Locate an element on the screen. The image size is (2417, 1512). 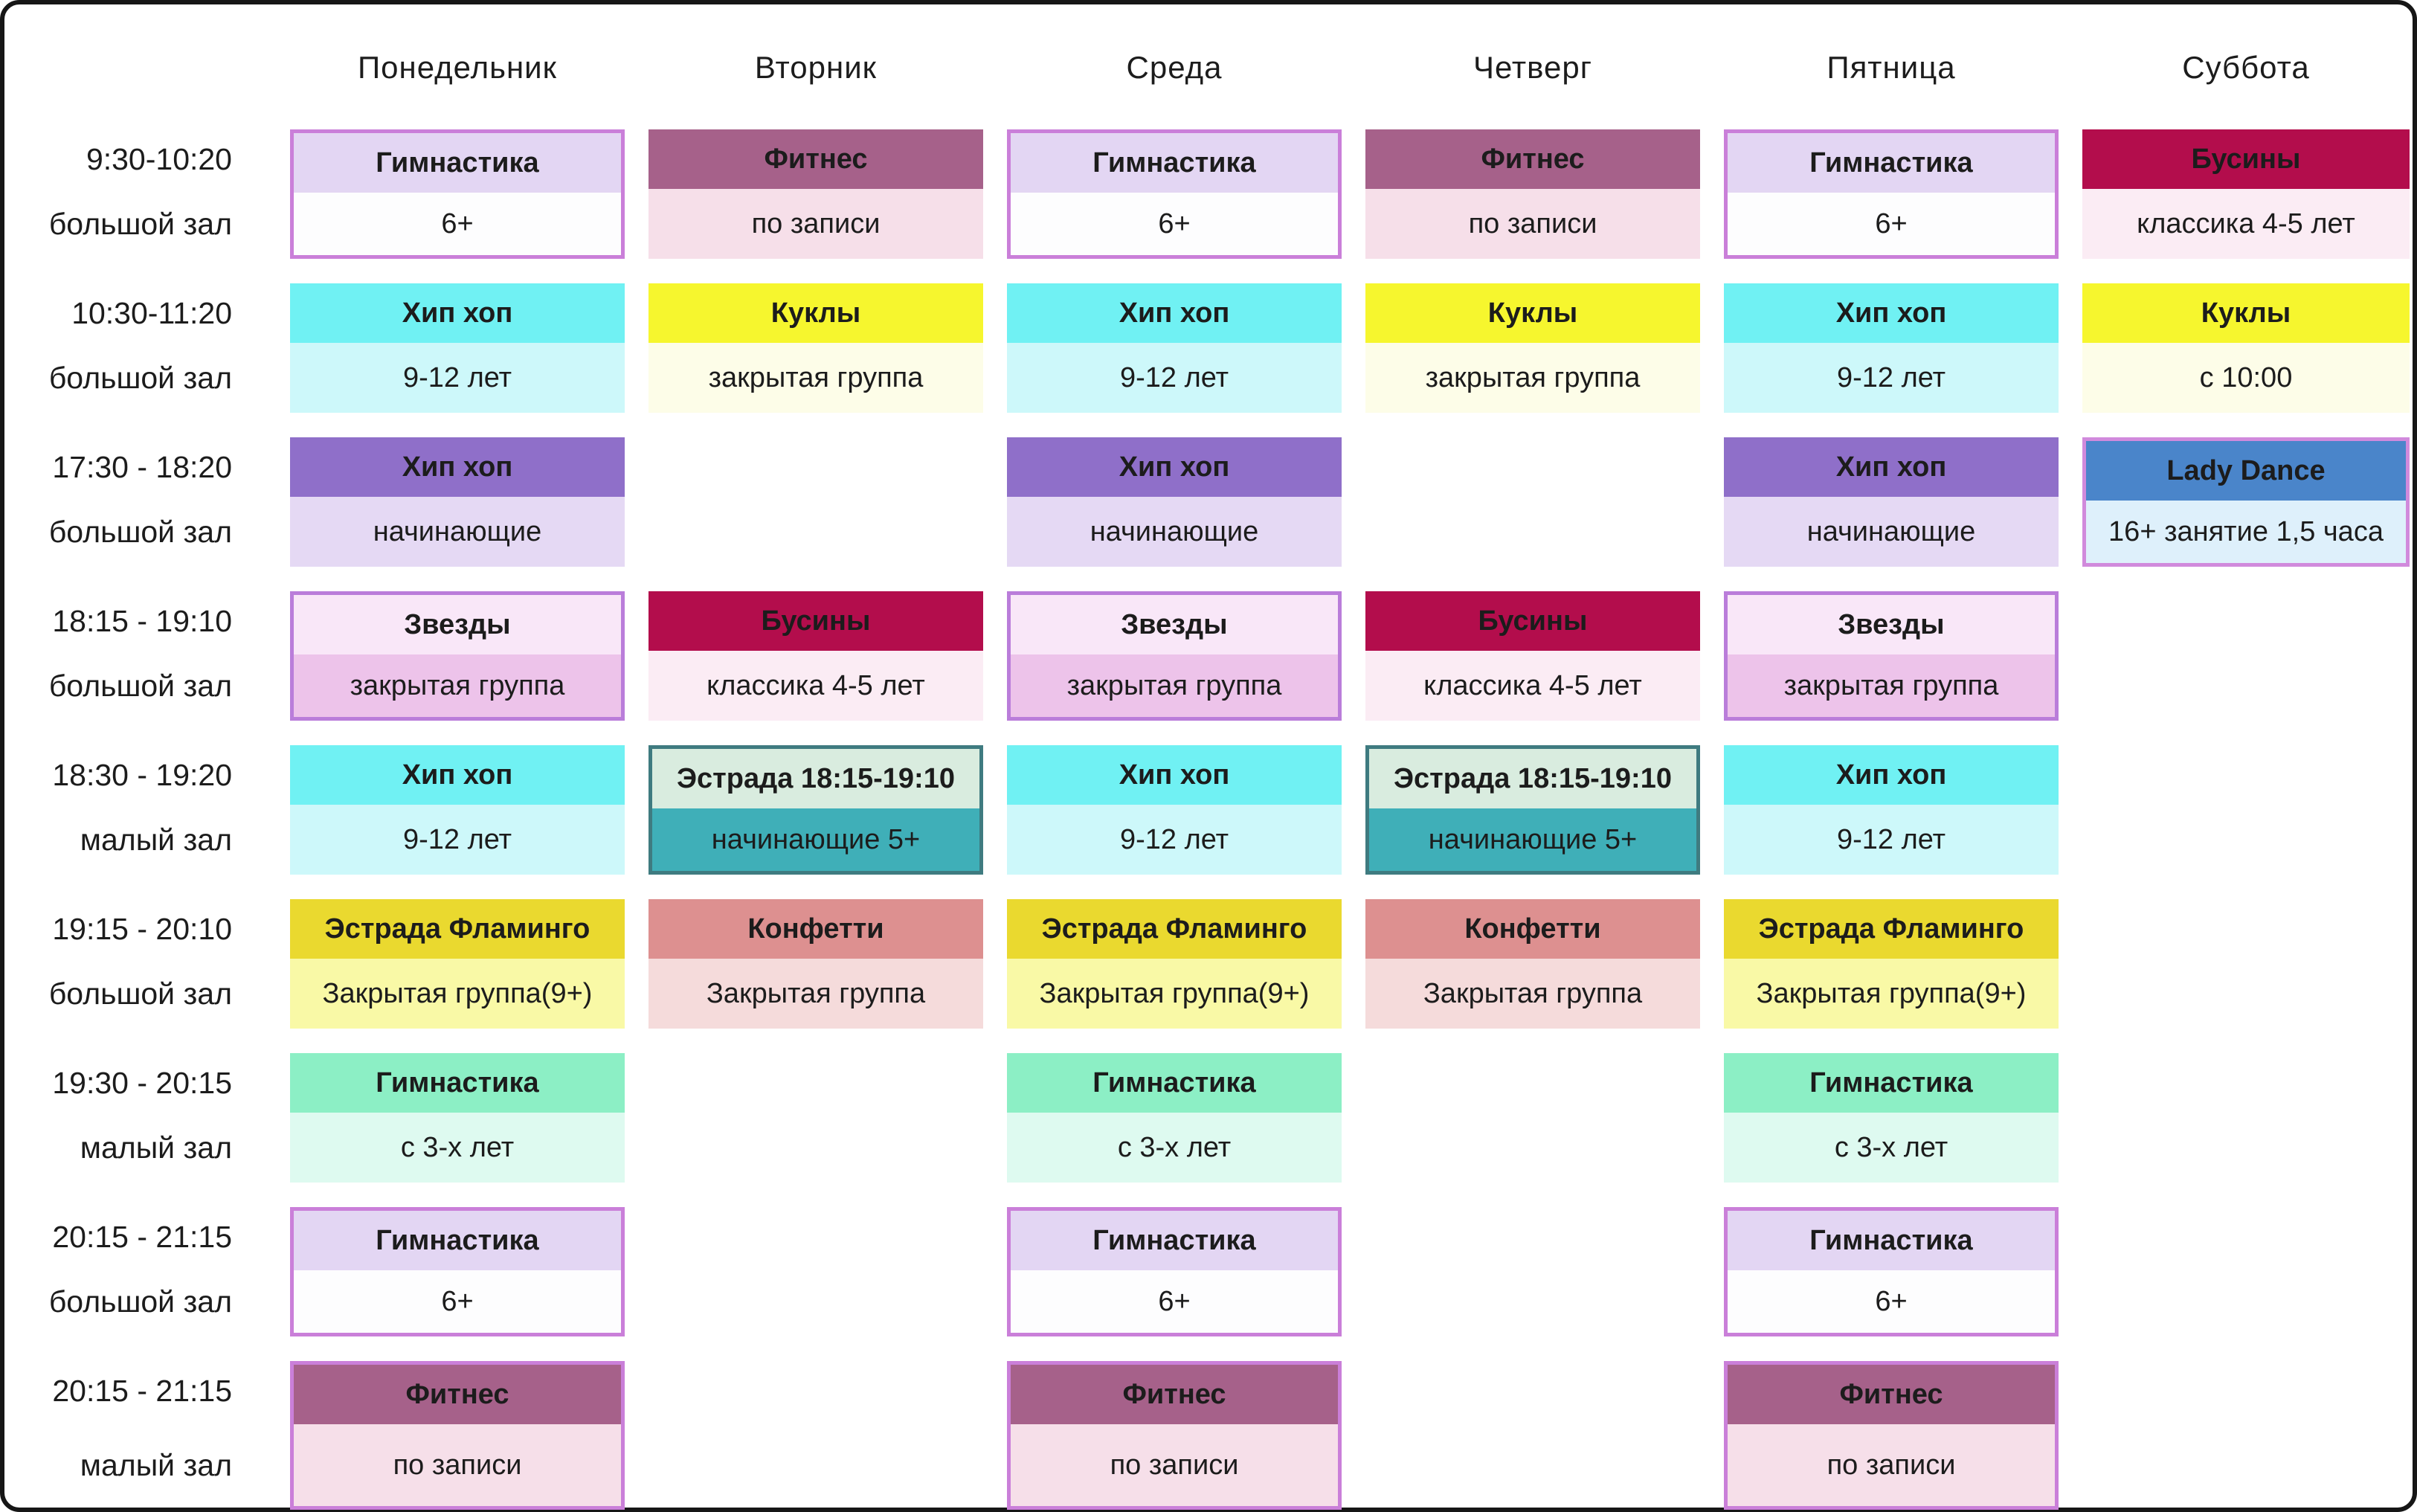
class-cell: Конфетти Закрытая группа is located at coordinates (815, 964).